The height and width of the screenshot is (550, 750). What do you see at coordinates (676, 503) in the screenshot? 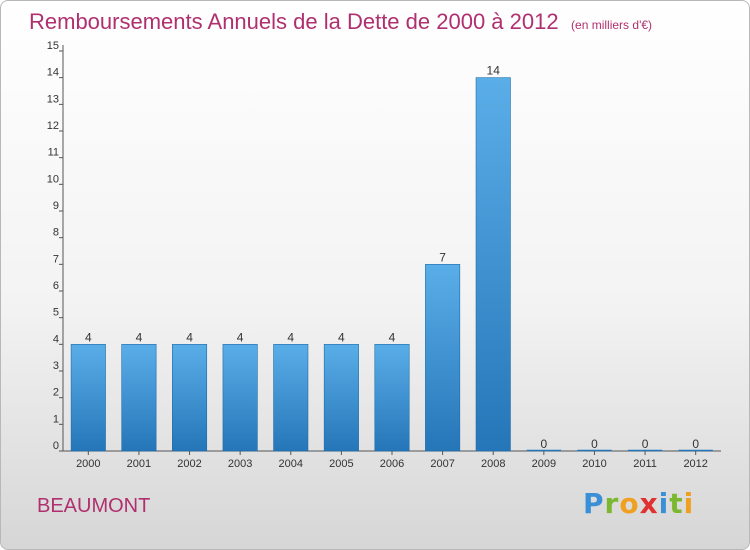
I see `logo-letter: t` at bounding box center [676, 503].